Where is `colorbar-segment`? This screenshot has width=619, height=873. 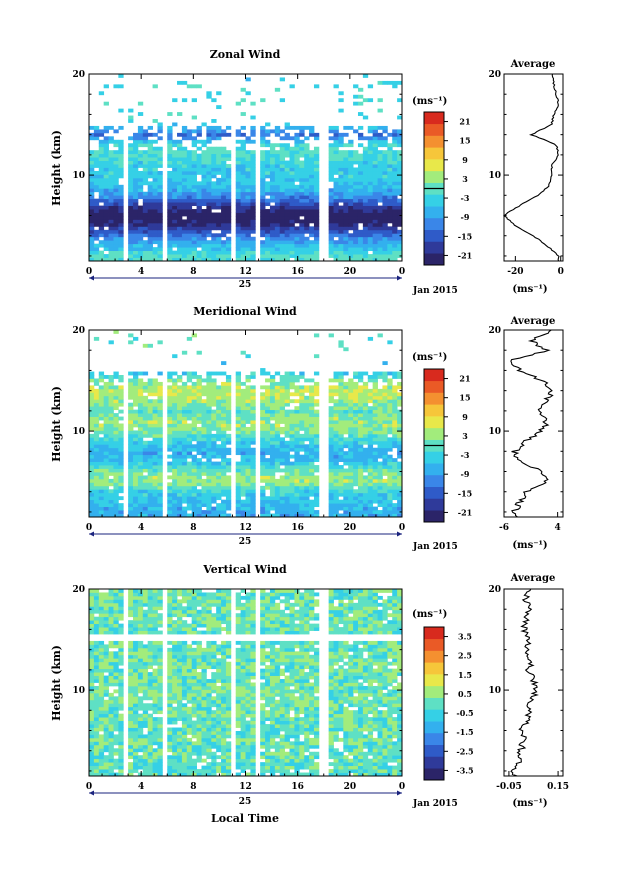 colorbar-segment is located at coordinates (434, 247).